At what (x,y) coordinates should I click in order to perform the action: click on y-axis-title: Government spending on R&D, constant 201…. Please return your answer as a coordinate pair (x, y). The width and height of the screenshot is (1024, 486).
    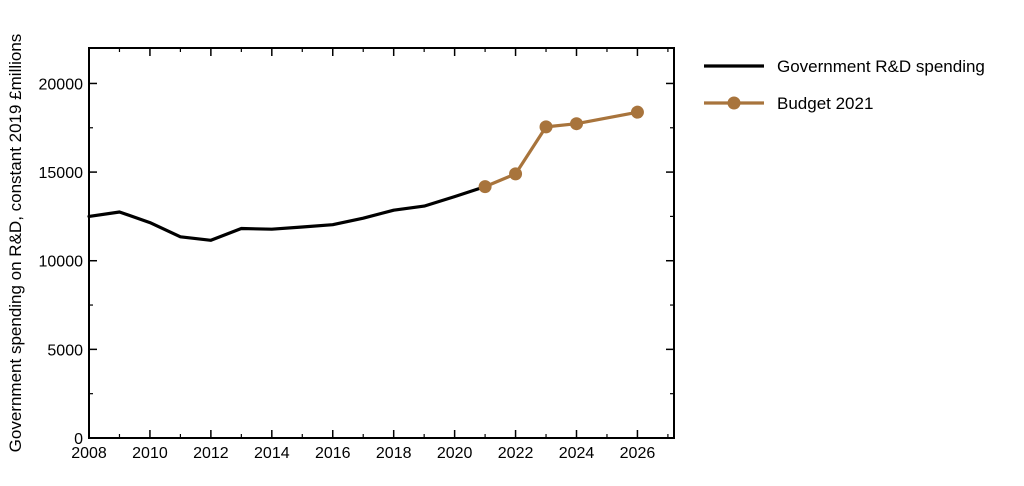
    Looking at the image, I should click on (15, 243).